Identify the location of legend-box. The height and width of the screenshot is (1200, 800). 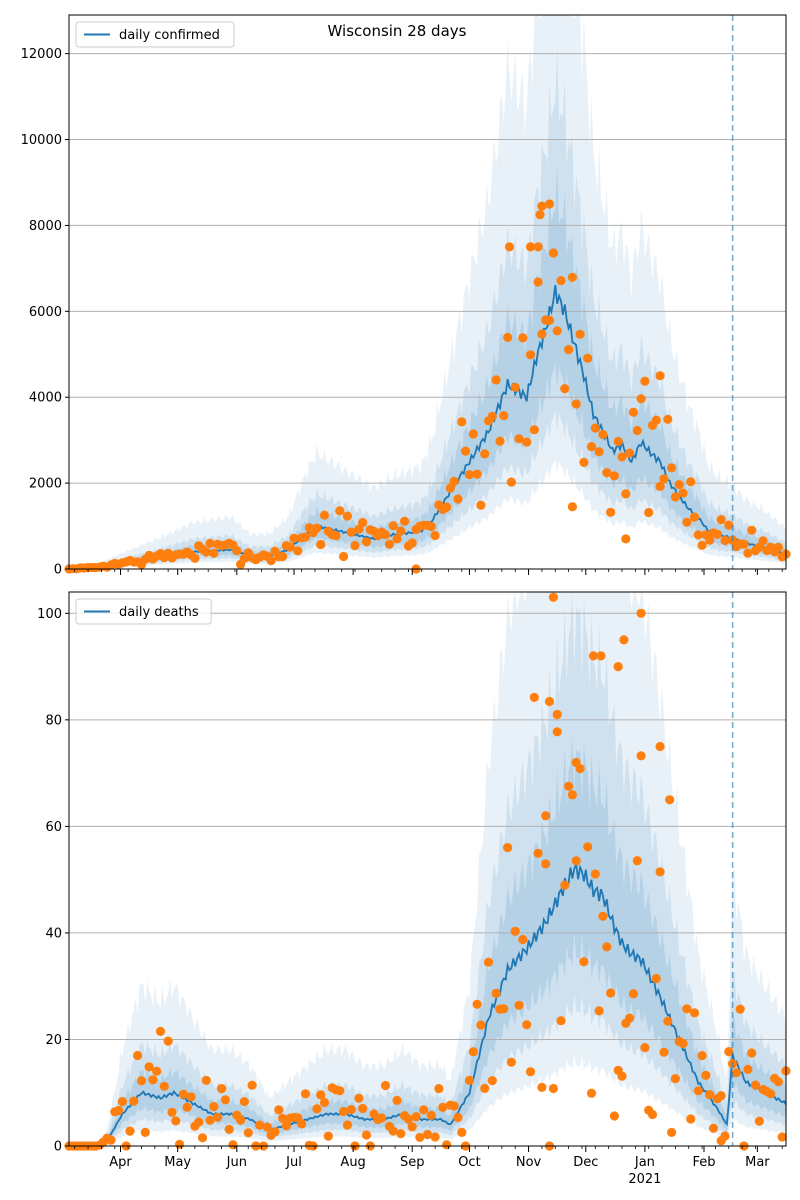
(155, 34).